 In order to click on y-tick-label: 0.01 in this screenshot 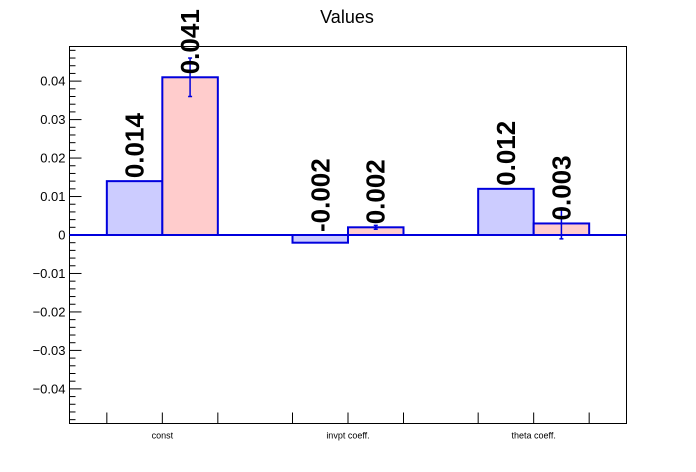, I will do `click(52, 196)`.